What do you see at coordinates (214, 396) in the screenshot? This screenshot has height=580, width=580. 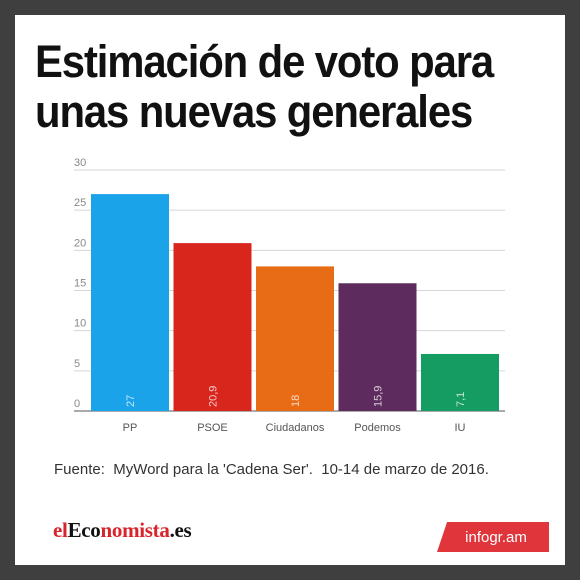 I see `bar-value-label: 20,9` at bounding box center [214, 396].